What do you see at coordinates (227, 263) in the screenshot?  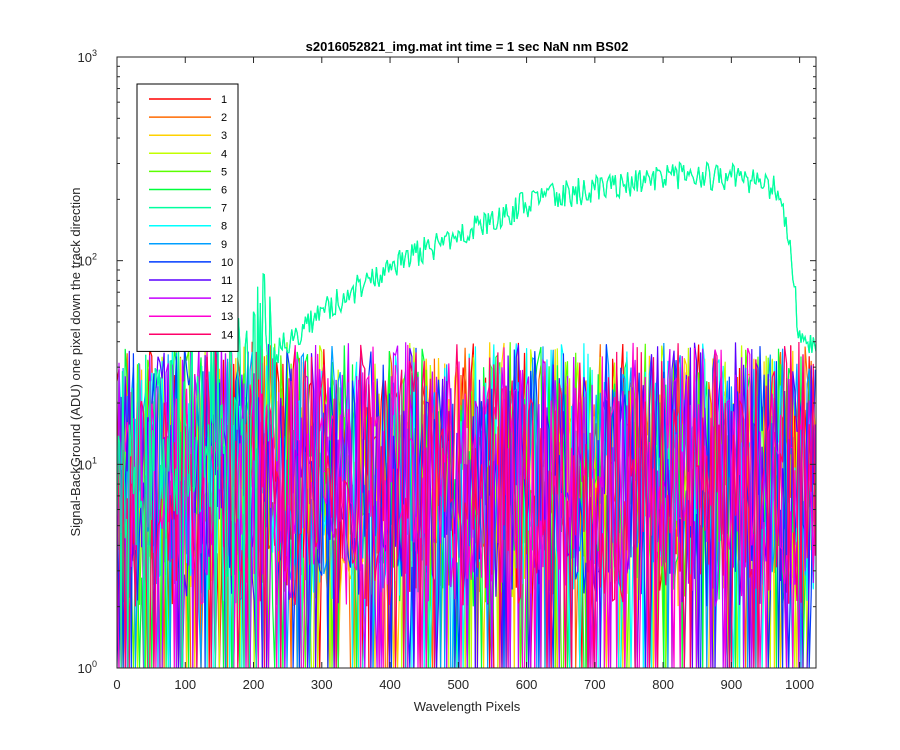 I see `legend-label-10: 10` at bounding box center [227, 263].